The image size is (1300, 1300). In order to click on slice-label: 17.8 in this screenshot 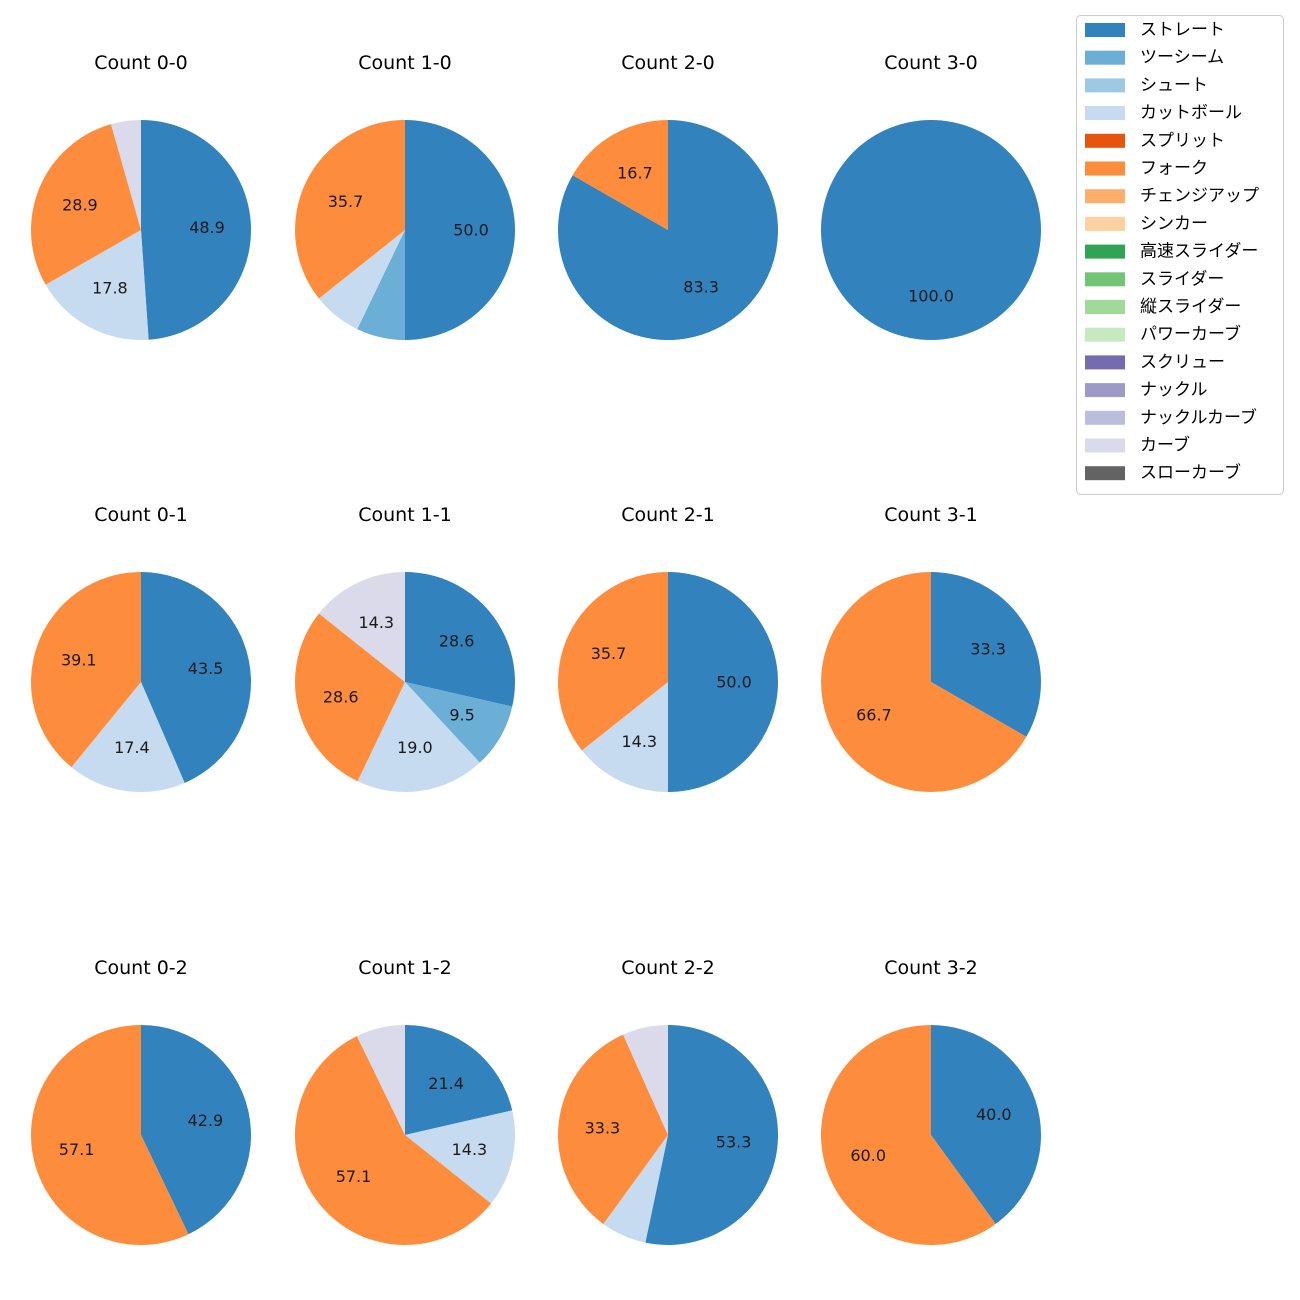, I will do `click(110, 288)`.